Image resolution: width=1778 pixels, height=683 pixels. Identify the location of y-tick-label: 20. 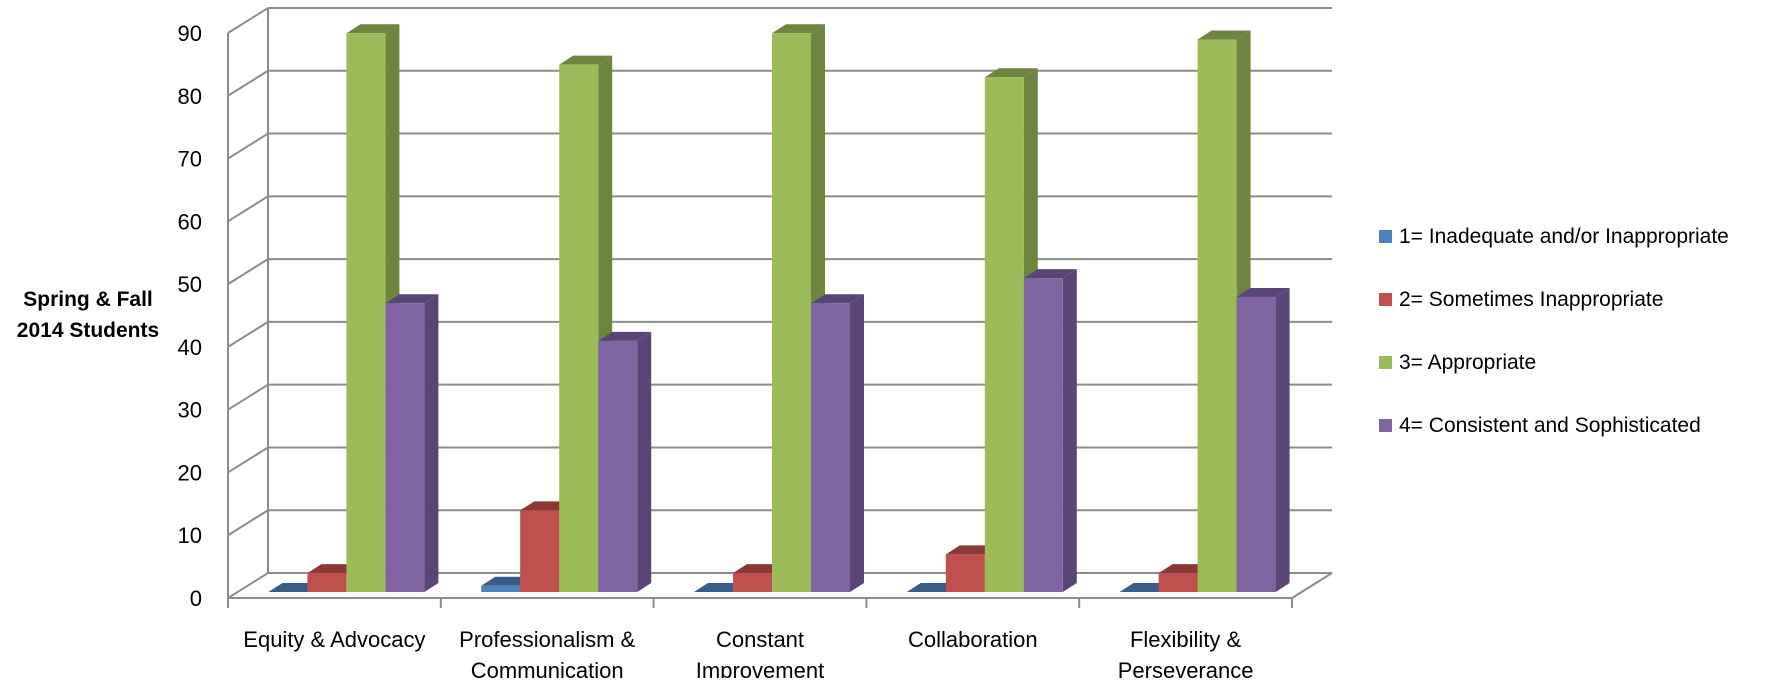
(190, 472).